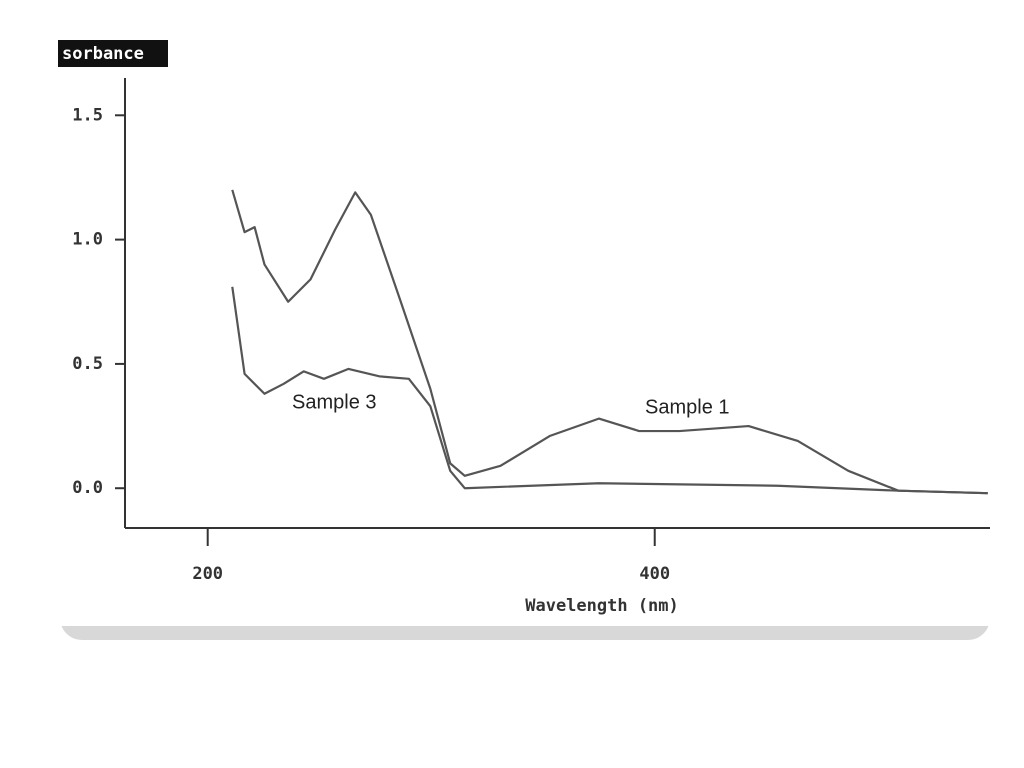 Image resolution: width=1024 pixels, height=768 pixels. I want to click on x-axis-label: Wavelength (nm), so click(602, 606).